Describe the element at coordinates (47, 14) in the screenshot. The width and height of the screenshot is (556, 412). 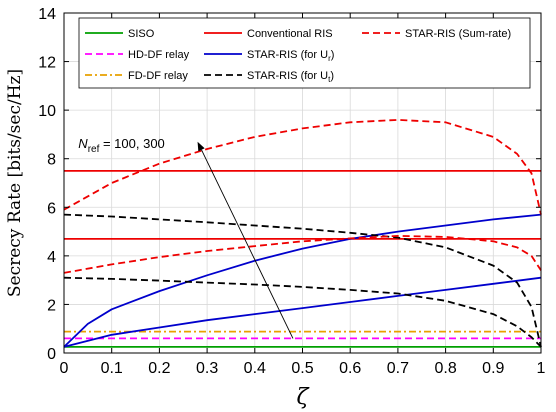
I see `y-tick-label: 14` at that location.